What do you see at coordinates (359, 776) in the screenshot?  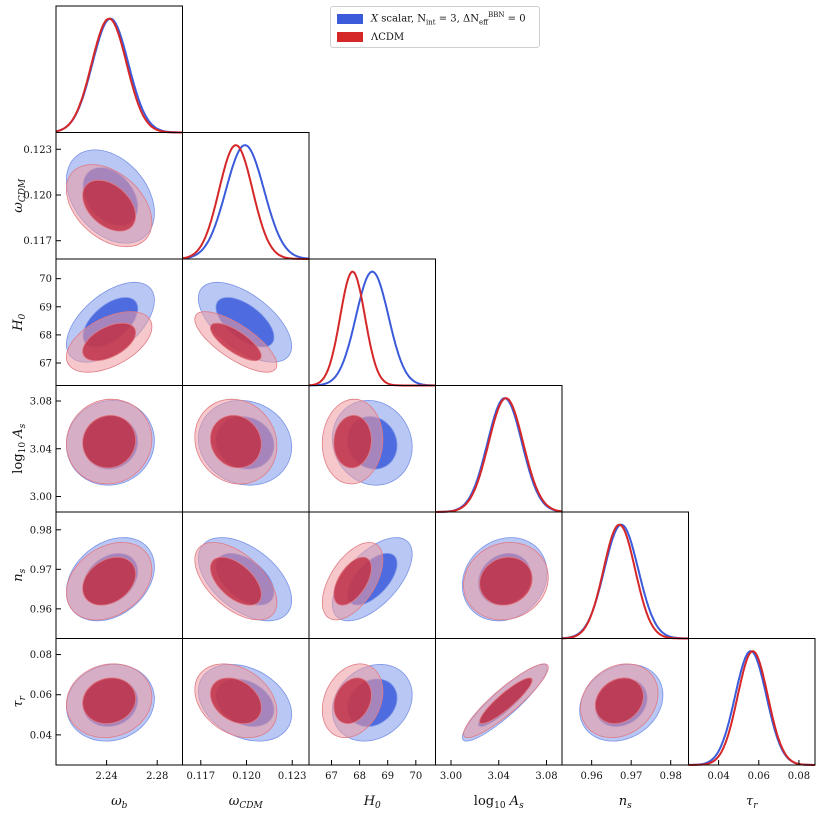 I see `xtick-label-2: 68` at bounding box center [359, 776].